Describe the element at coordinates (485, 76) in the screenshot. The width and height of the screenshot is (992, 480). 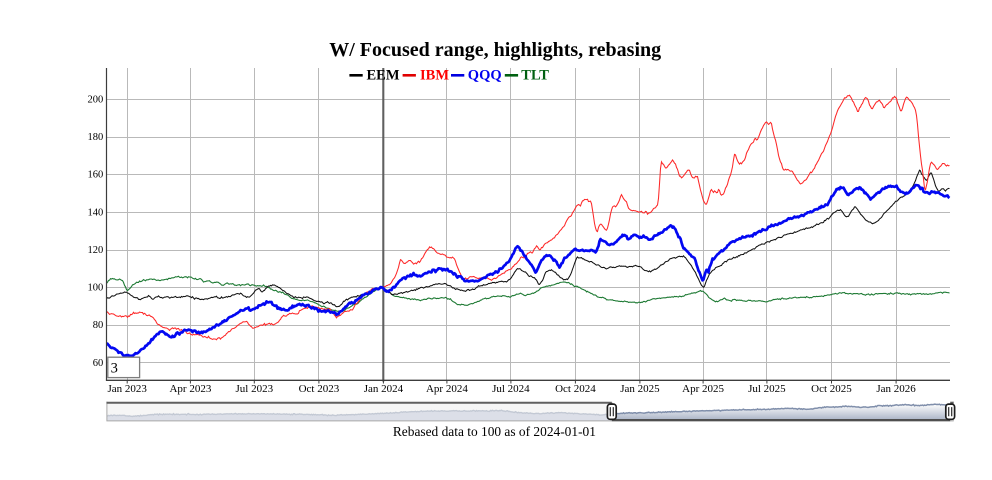
I see `svg-text: QQQ` at that location.